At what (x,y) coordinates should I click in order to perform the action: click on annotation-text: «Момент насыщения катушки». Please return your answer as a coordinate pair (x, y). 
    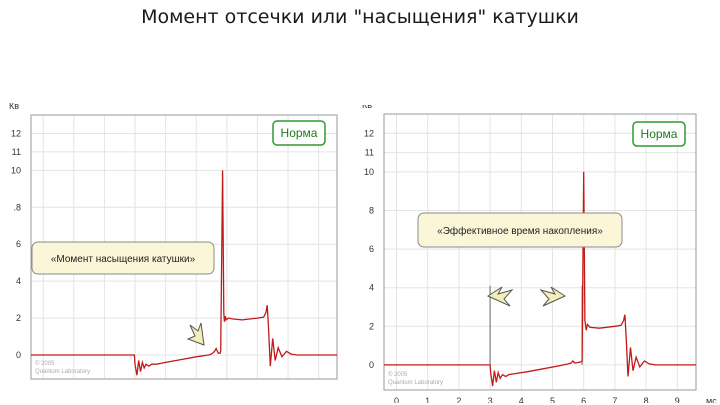
    Looking at the image, I should click on (123, 259).